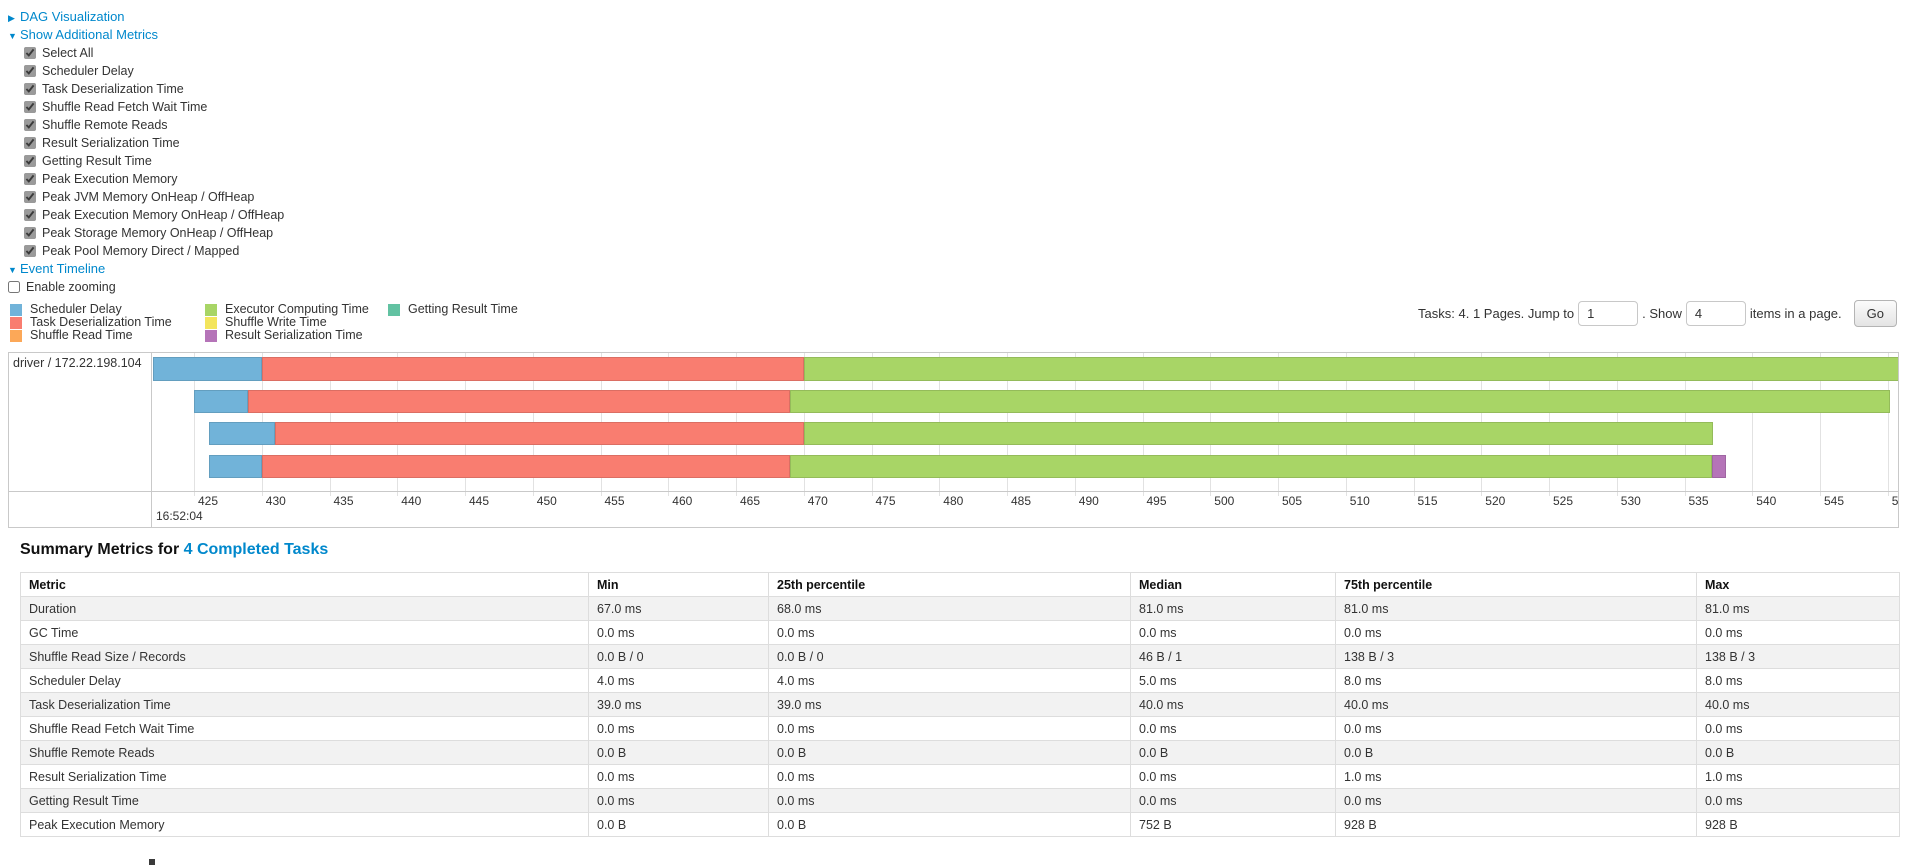  Describe the element at coordinates (297, 309) in the screenshot. I see `legend-label: Executor Computing Time` at that location.